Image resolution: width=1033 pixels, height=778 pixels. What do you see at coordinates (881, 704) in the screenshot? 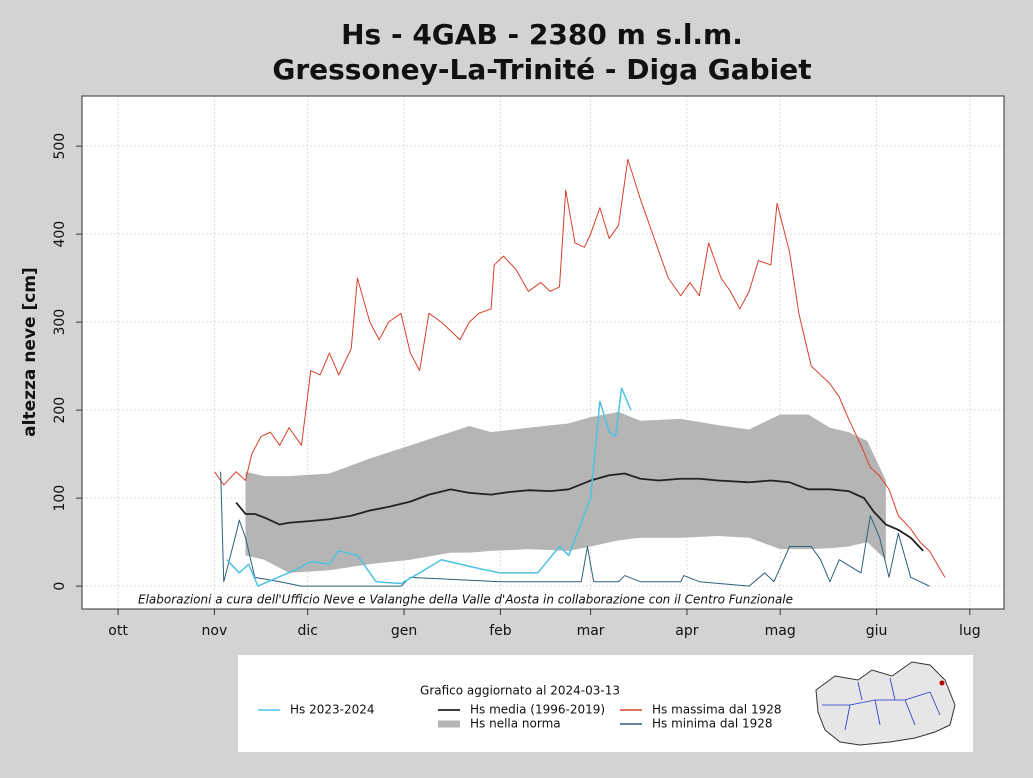
I see `map-rivers` at bounding box center [881, 704].